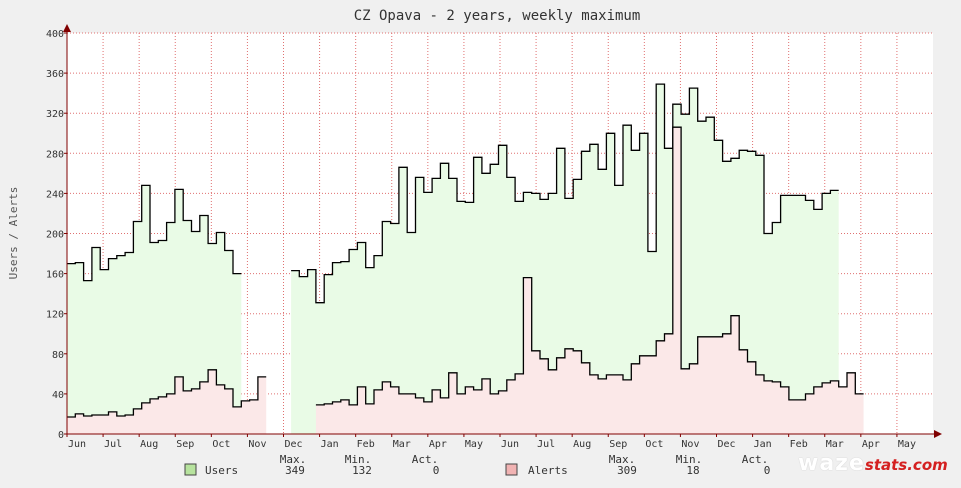 The height and width of the screenshot is (488, 961). Describe the element at coordinates (366, 444) in the screenshot. I see `x-tick-label-feb-8: Feb` at that location.